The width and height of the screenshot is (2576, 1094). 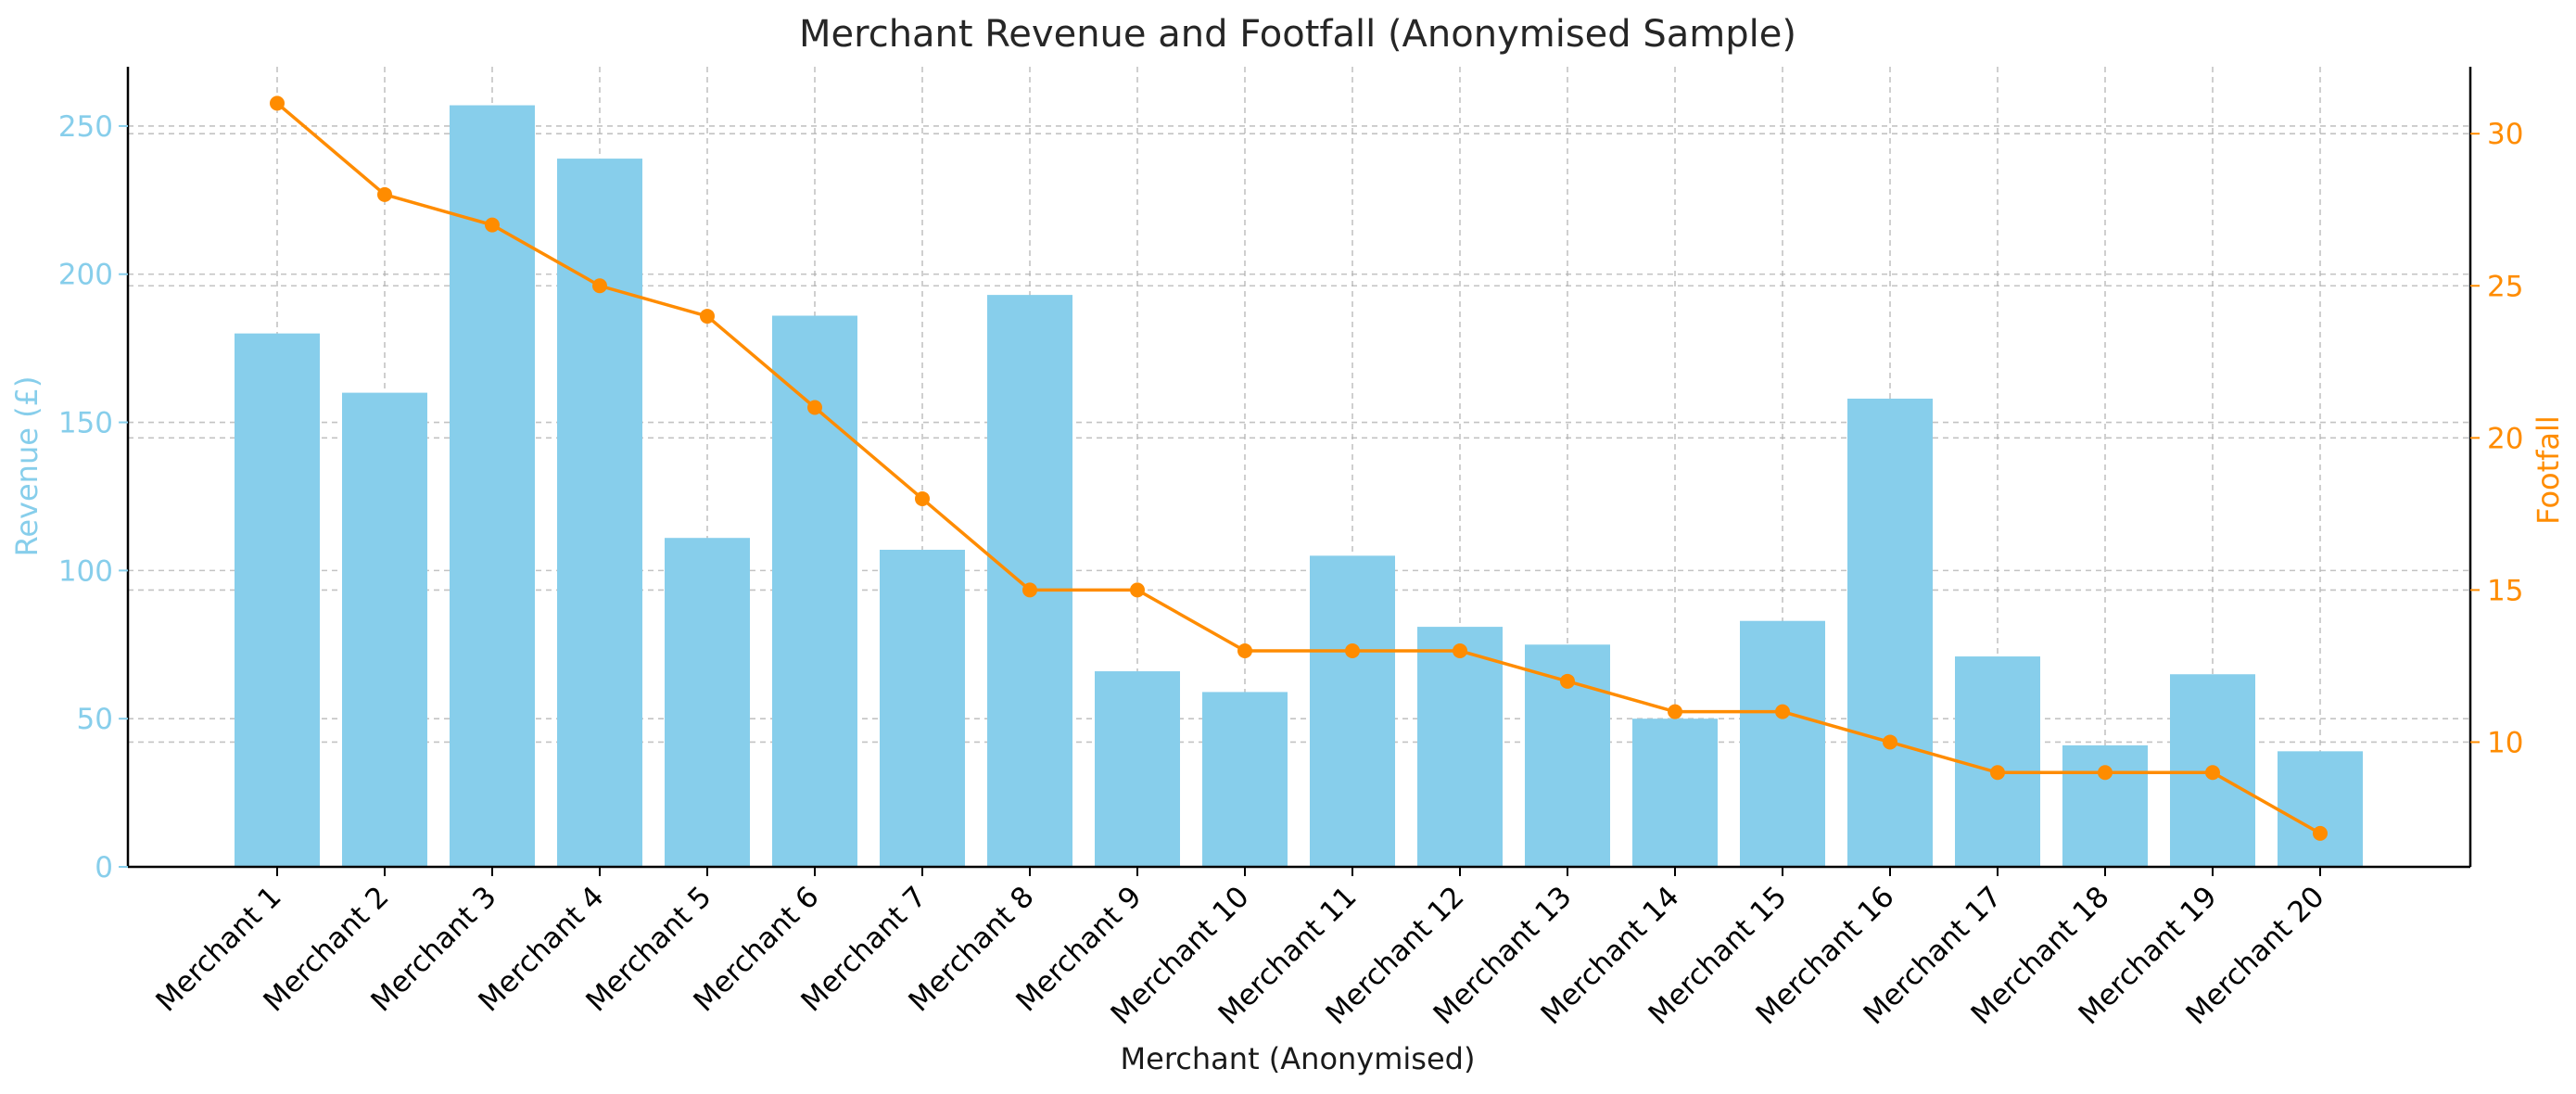 I want to click on x-axis-label: Merchant (Anonymised), so click(x=1298, y=1058).